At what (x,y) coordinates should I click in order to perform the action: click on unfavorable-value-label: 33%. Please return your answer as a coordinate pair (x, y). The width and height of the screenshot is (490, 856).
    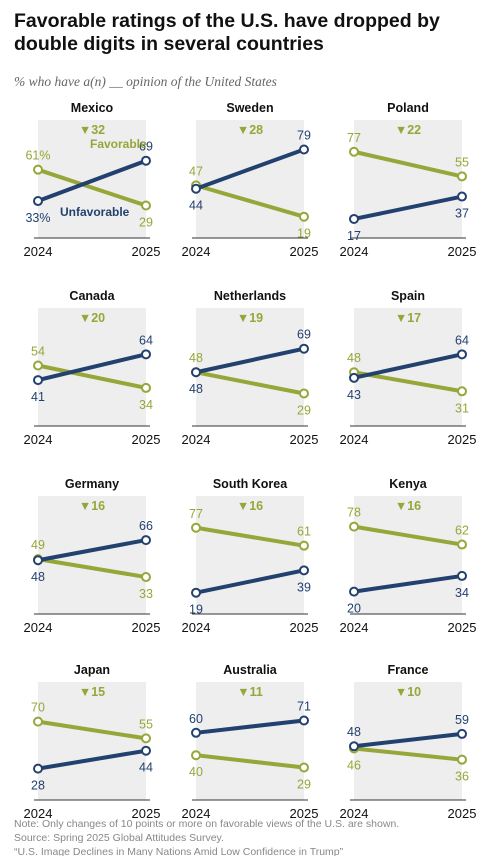
    Looking at the image, I should click on (37, 218).